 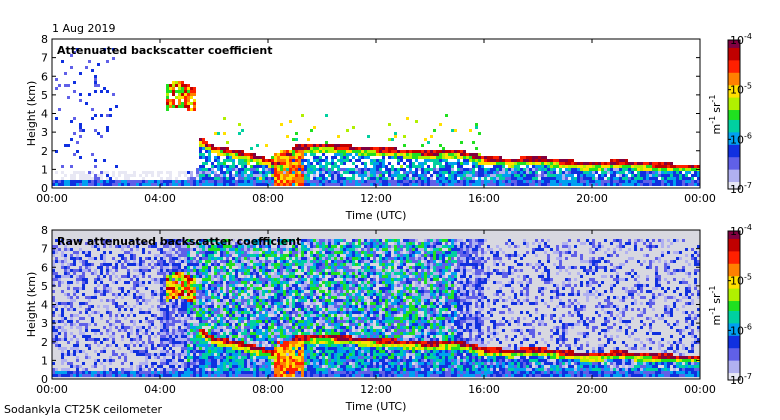 I want to click on colorbar-swatch, so click(x=734, y=121).